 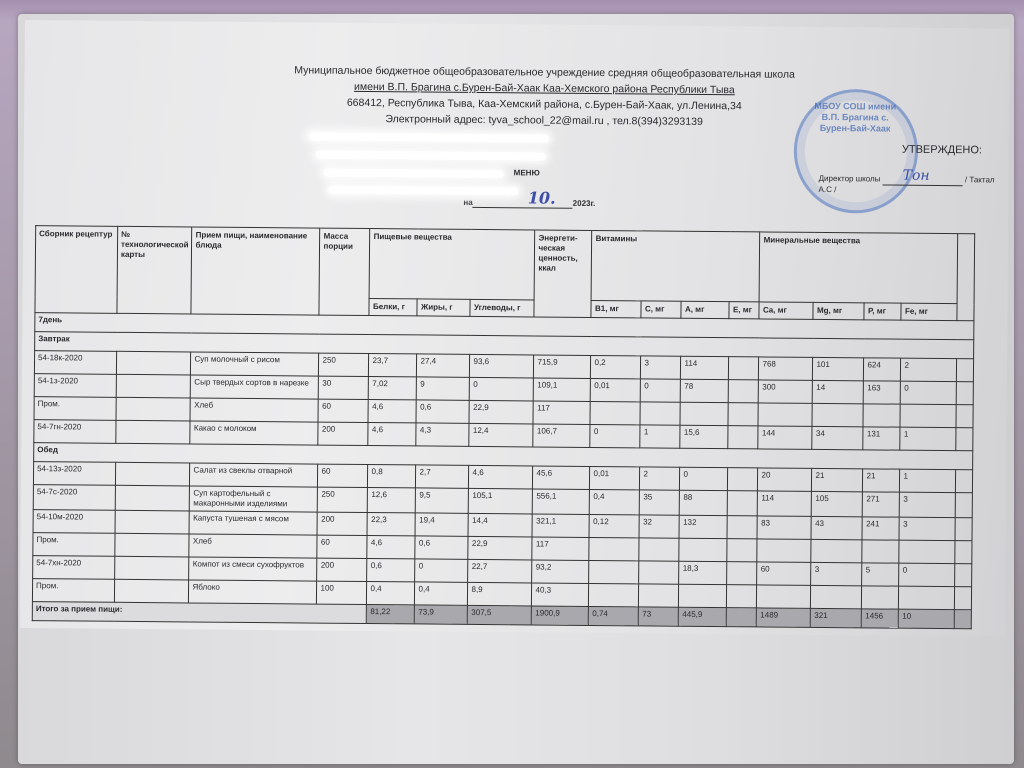 What do you see at coordinates (391, 500) in the screenshot?
I see `table-cell: 12,6` at bounding box center [391, 500].